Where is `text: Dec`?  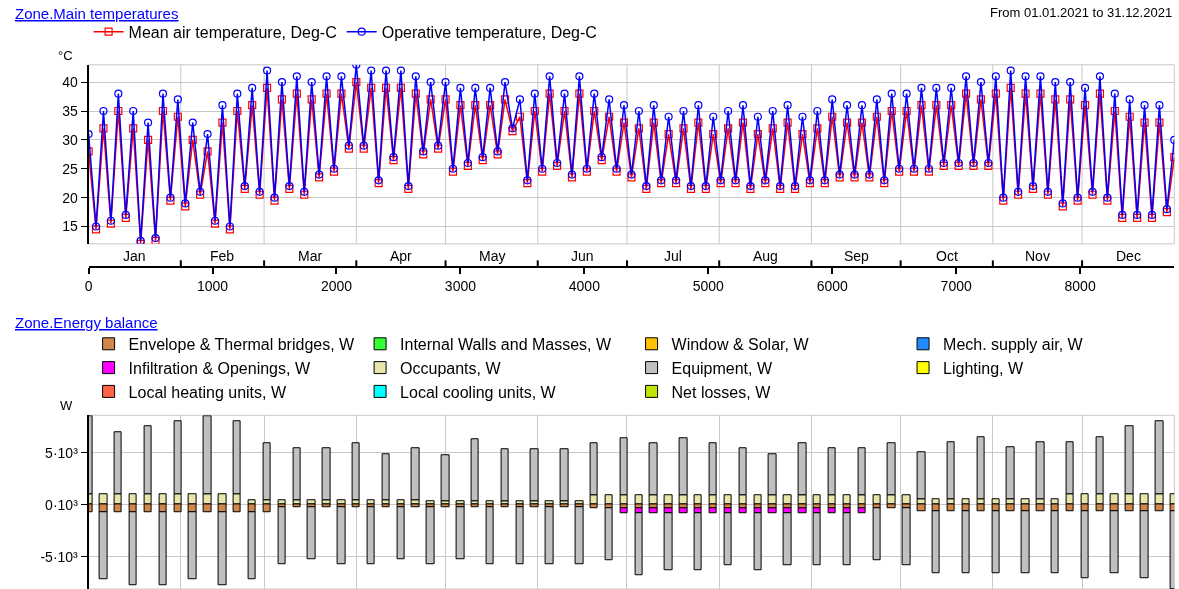 text: Dec is located at coordinates (1128, 256).